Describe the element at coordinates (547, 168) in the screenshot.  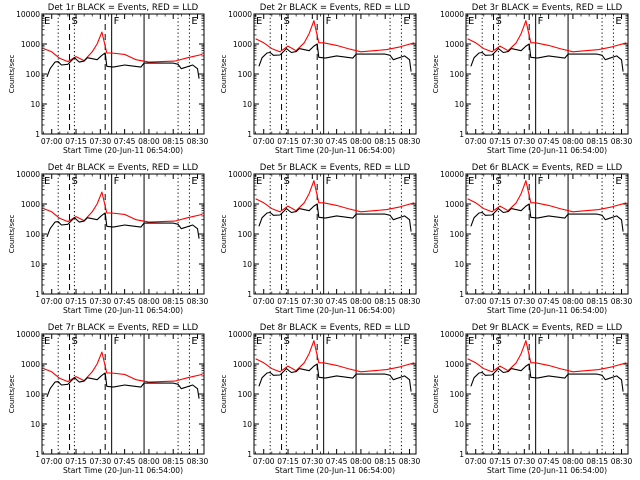
I see `panel-title: Det 6r BLACK = Events, RED = LLD` at that location.